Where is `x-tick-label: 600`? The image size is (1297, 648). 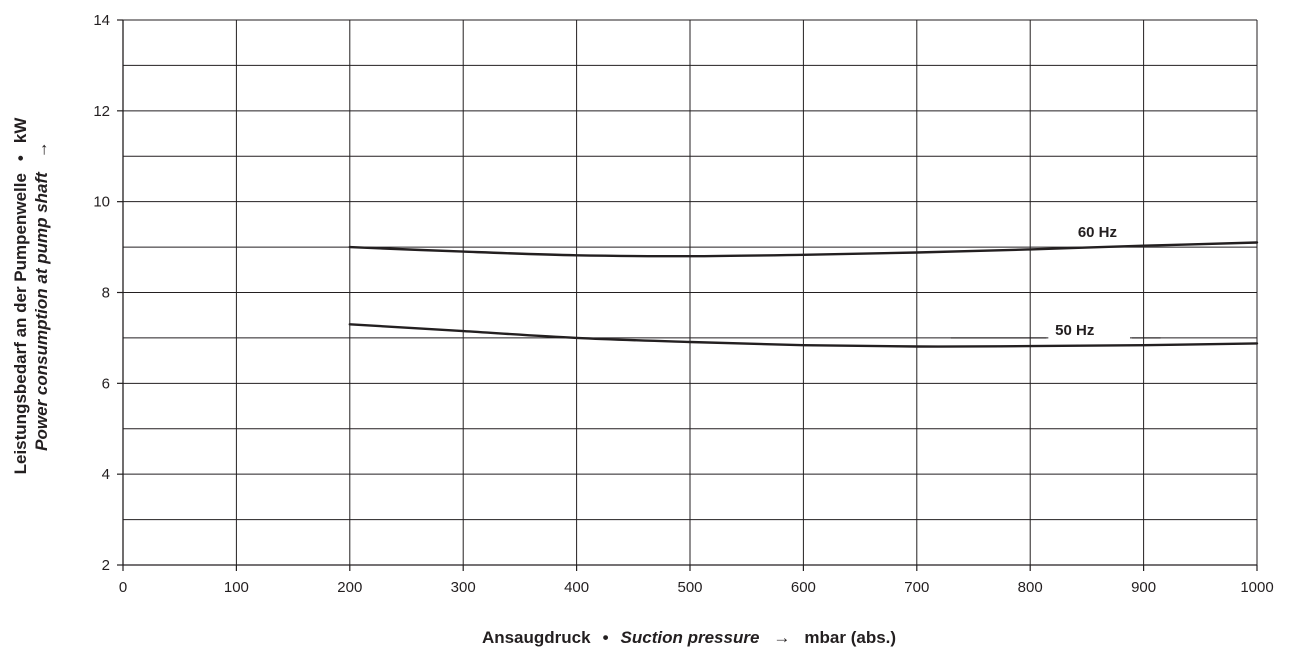 x-tick-label: 600 is located at coordinates (803, 587).